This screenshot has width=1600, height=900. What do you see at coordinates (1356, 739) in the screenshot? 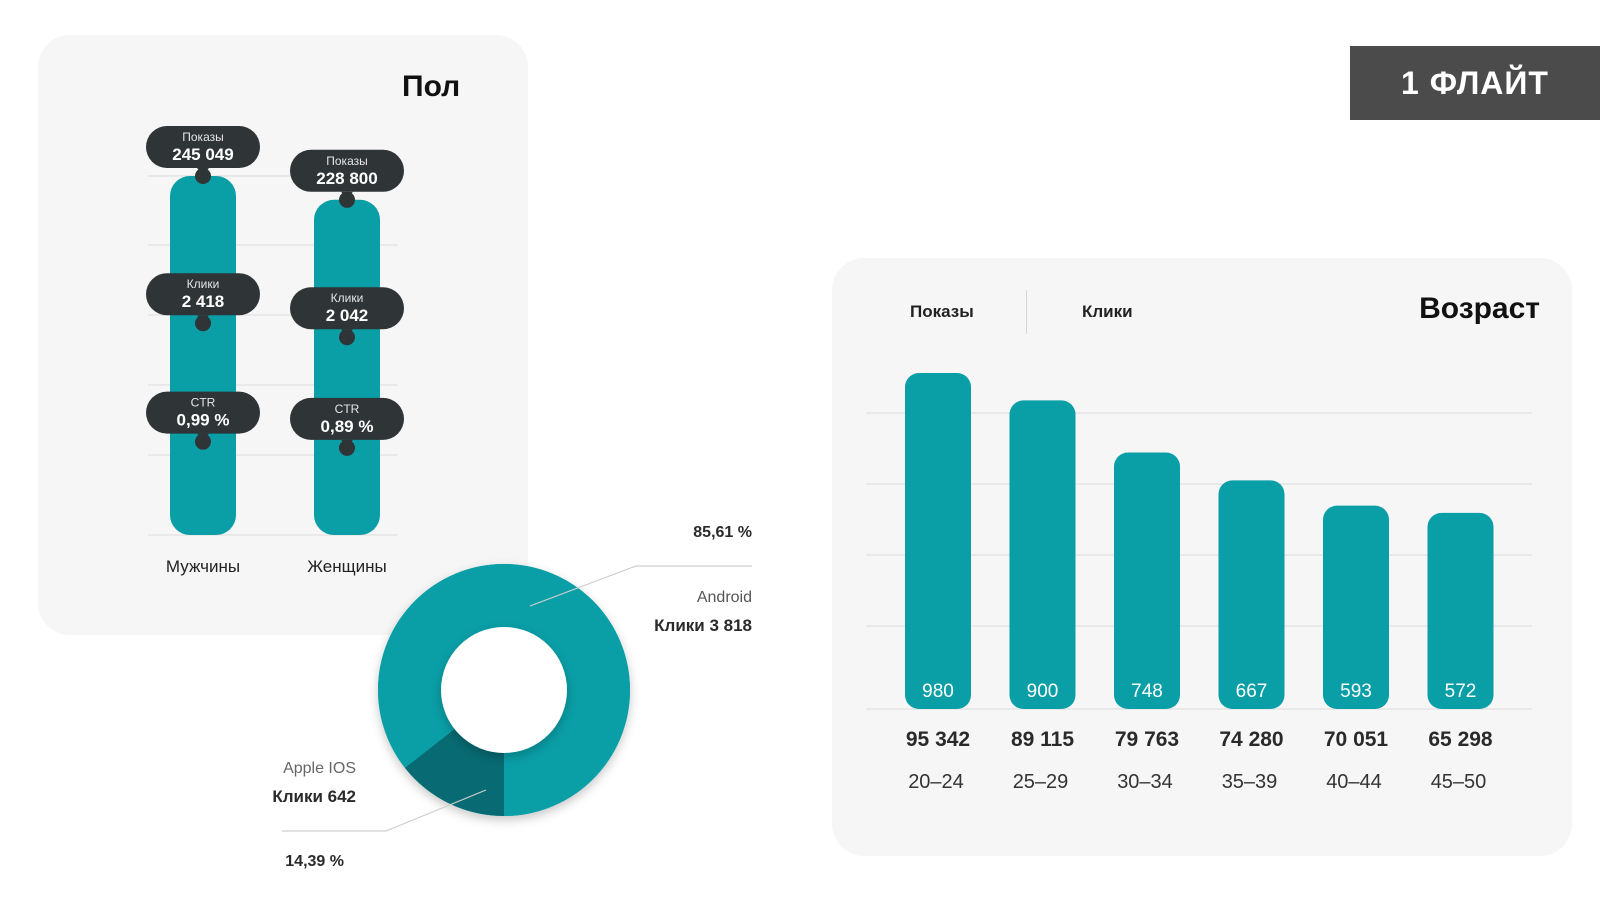
I see `age-shows-label: 70 051` at bounding box center [1356, 739].